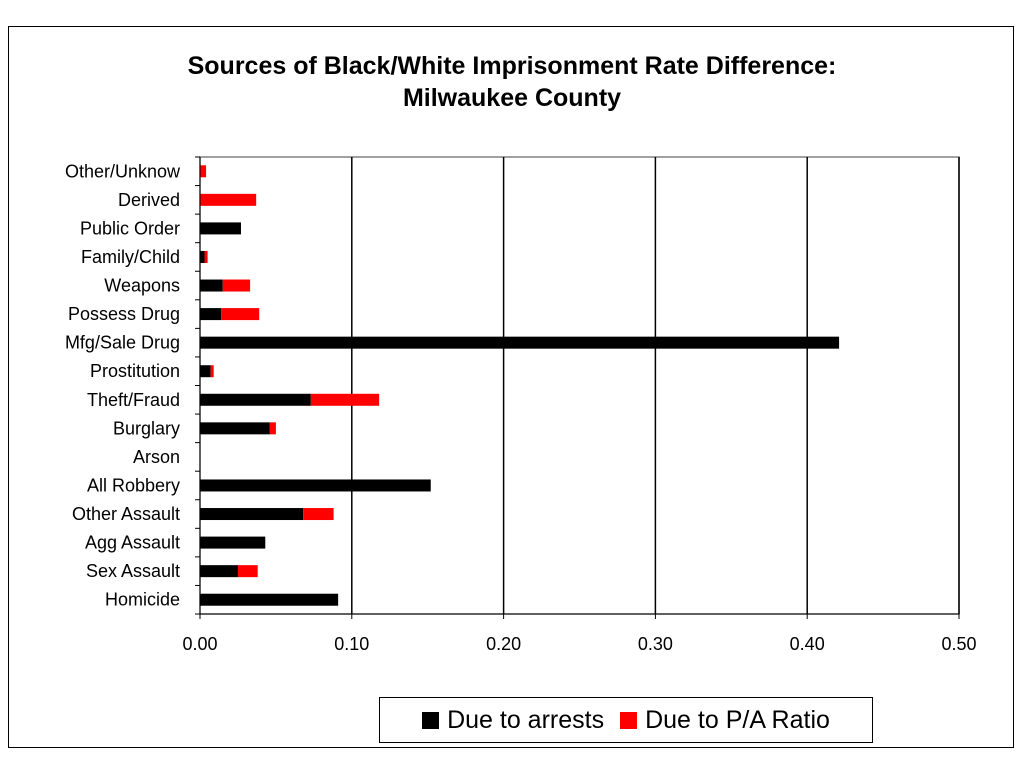  I want to click on chart-legend: Due to arrests Due to P/A Ratio, so click(626, 720).